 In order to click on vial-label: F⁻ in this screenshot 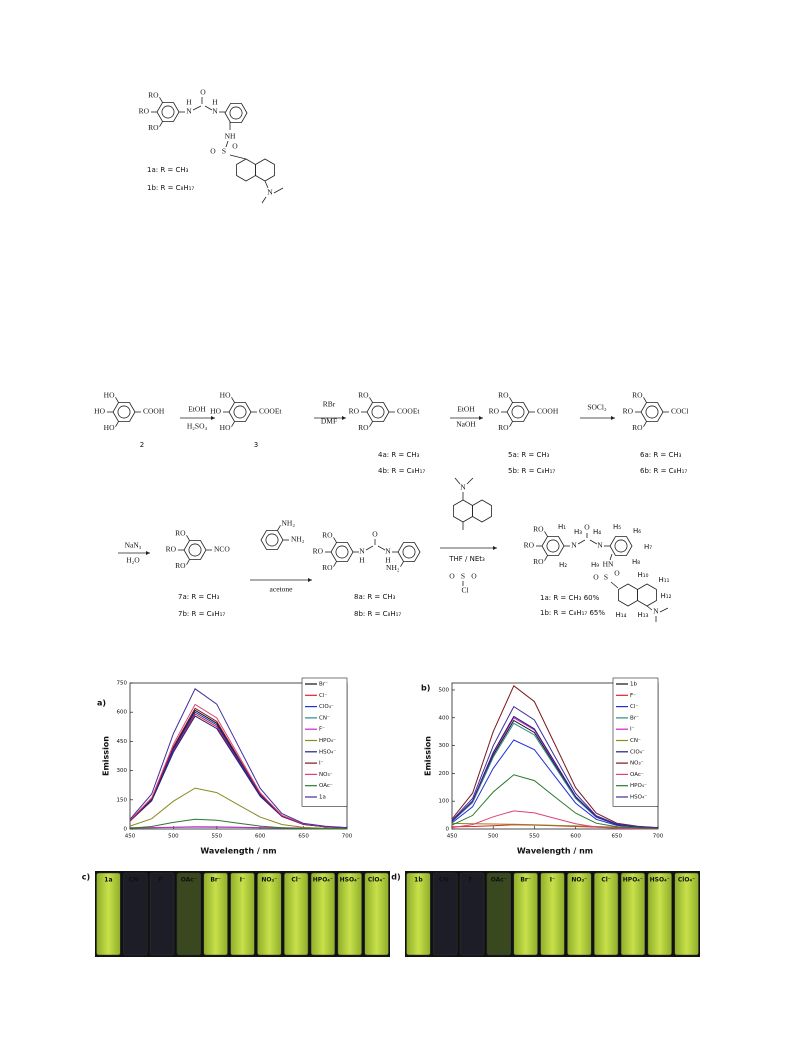, I will do `click(471, 880)`.